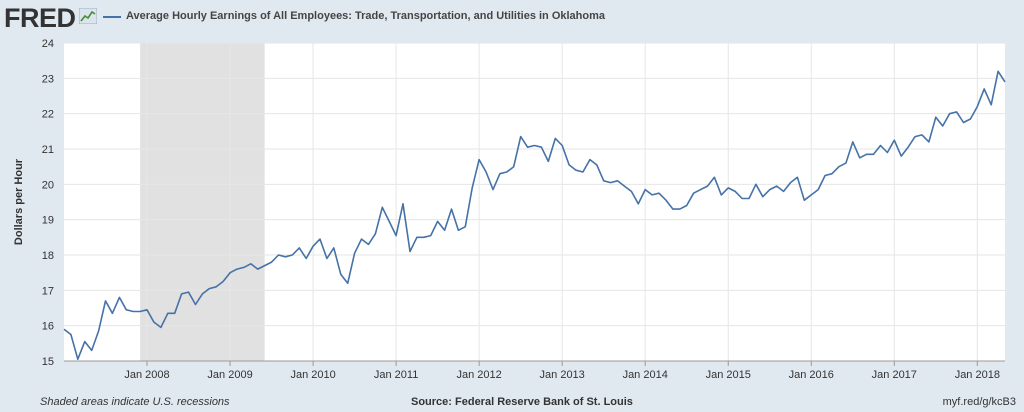  Describe the element at coordinates (48, 115) in the screenshot. I see `y-tick-label: 22` at that location.